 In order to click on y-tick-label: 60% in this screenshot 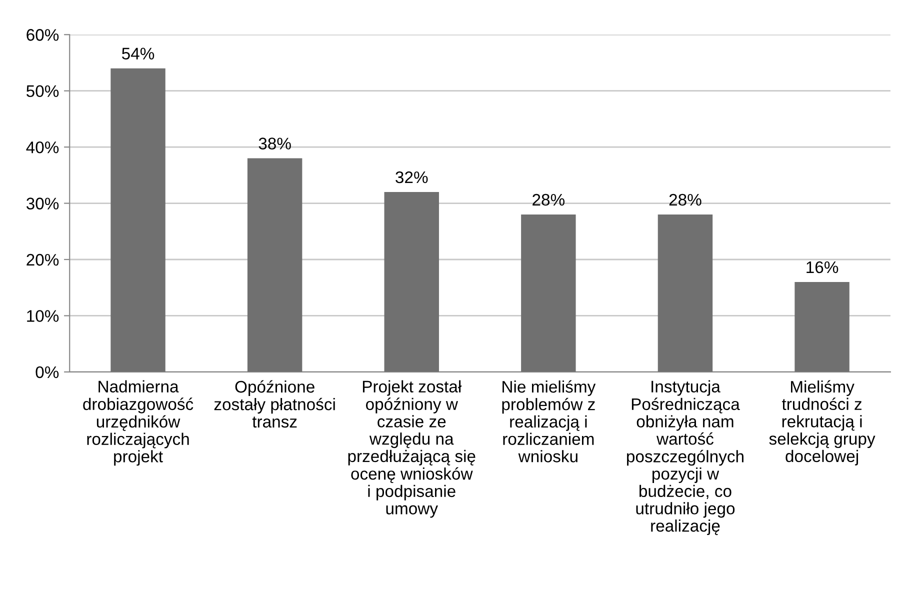, I will do `click(42, 35)`.